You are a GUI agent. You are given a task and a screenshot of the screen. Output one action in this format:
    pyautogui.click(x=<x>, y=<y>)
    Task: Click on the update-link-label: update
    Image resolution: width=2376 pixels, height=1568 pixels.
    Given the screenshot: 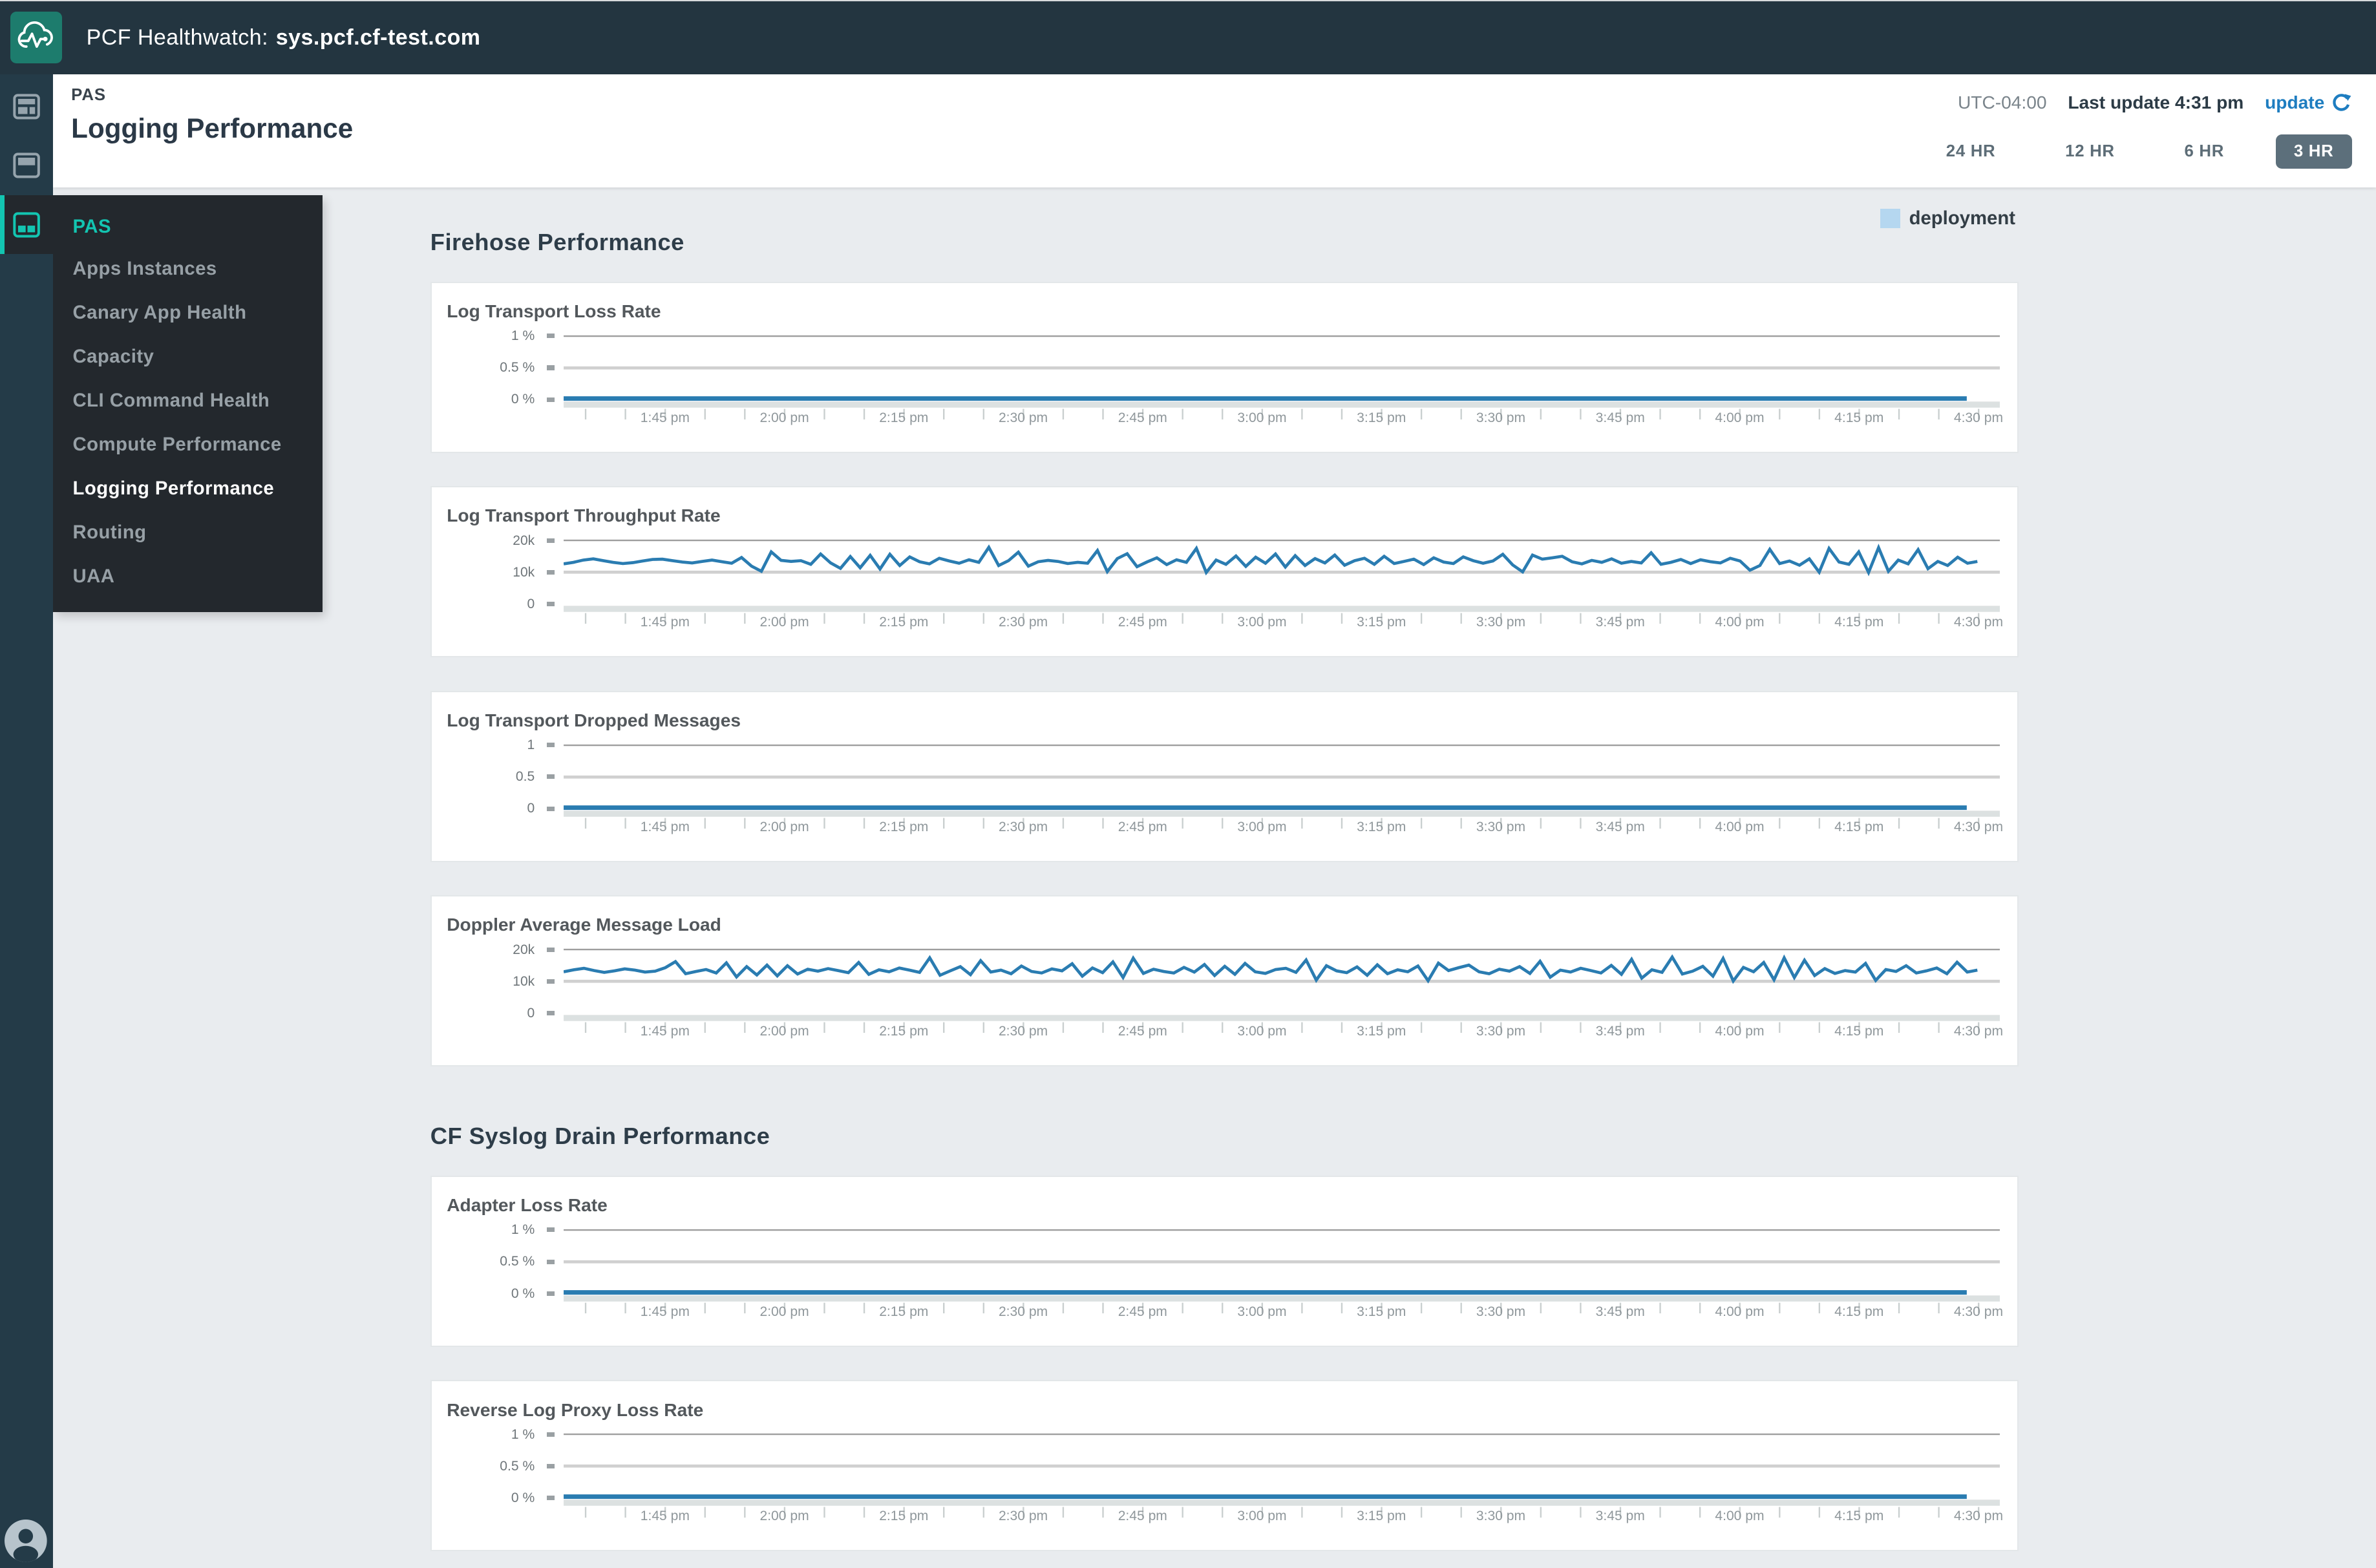 What is the action you would take?
    pyautogui.click(x=2295, y=102)
    